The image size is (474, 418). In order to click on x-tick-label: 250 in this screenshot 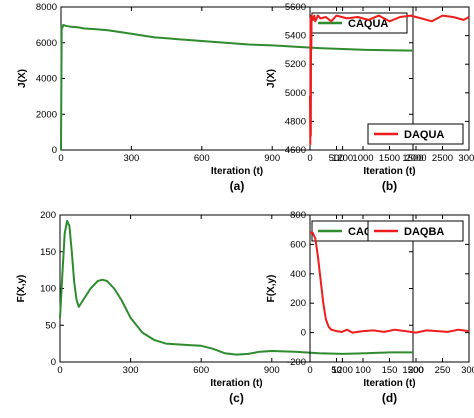, I will do `click(443, 370)`.